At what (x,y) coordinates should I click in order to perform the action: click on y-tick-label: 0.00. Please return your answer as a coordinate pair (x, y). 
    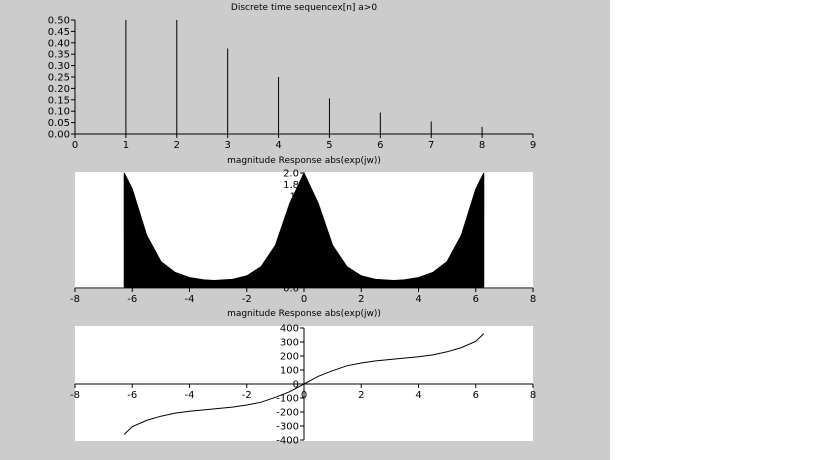
    Looking at the image, I should click on (59, 135).